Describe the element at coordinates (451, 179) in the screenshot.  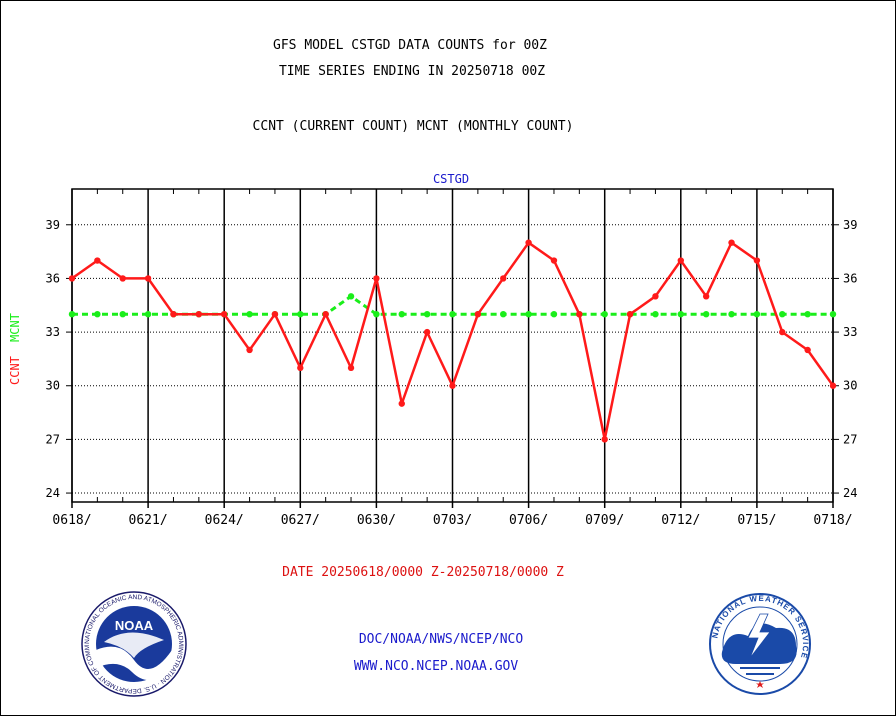
I see `station-label: CSTGD` at that location.